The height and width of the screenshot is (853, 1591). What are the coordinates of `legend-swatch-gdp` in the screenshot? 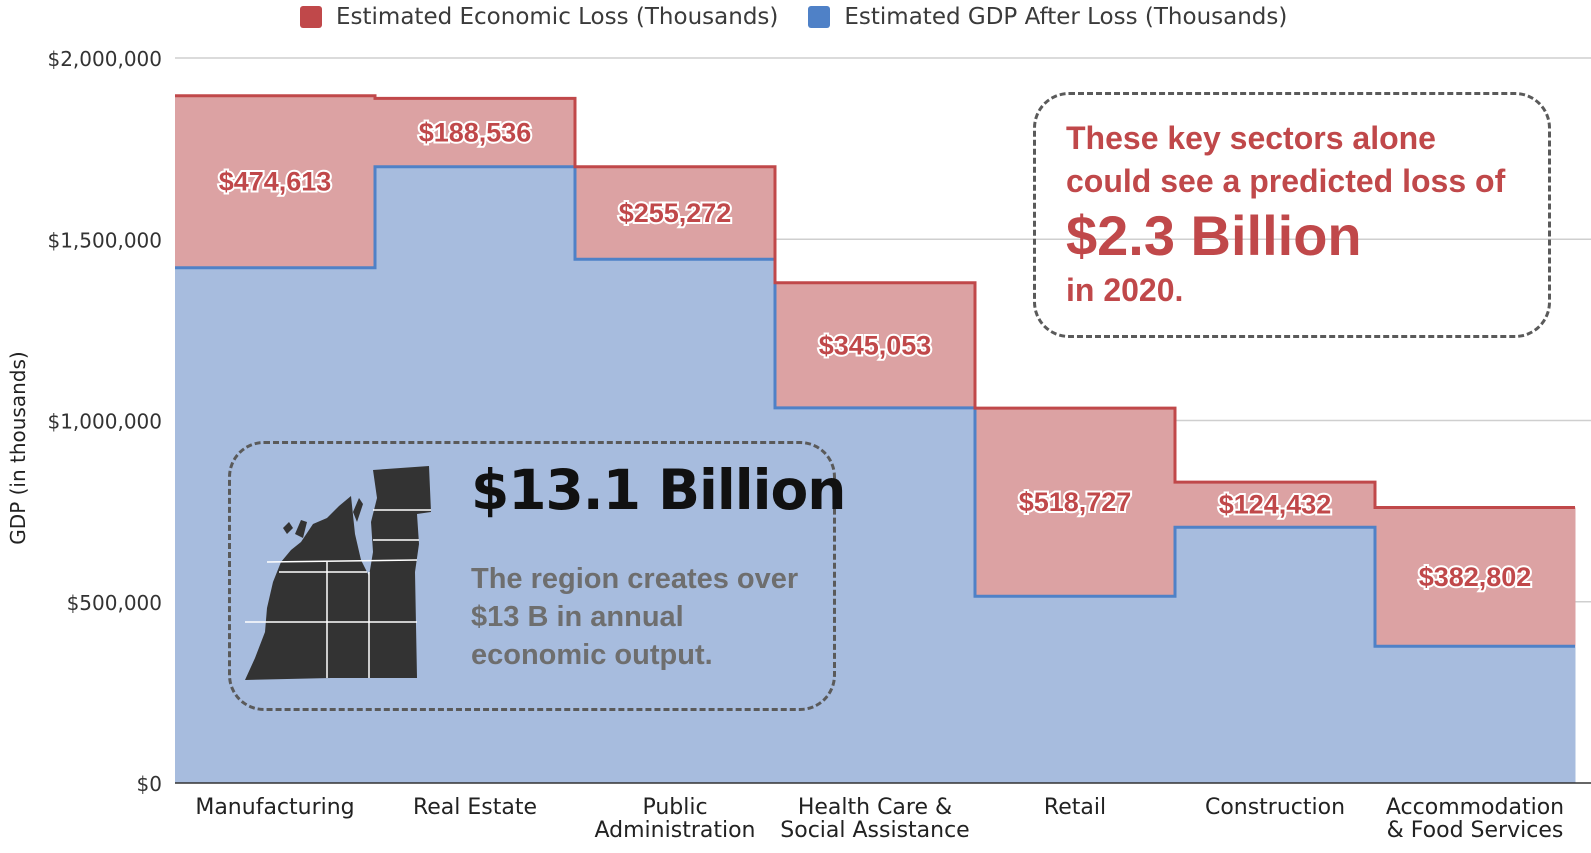 It's located at (819, 17).